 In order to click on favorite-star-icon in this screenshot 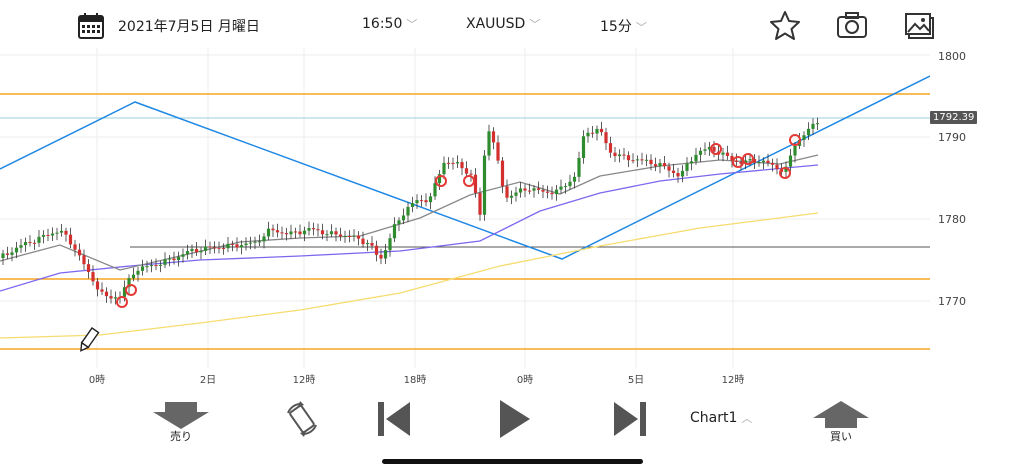, I will do `click(785, 27)`.